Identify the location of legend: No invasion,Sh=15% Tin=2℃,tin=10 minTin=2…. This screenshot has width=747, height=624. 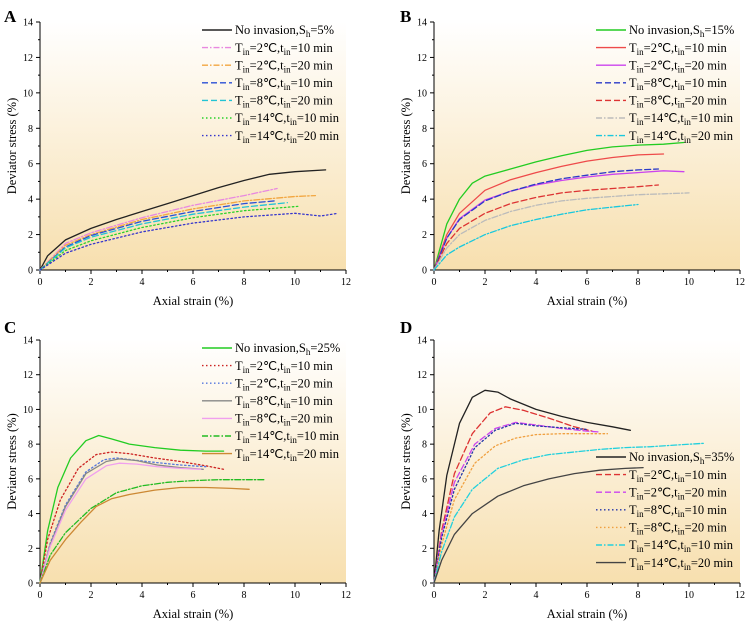
(665, 83).